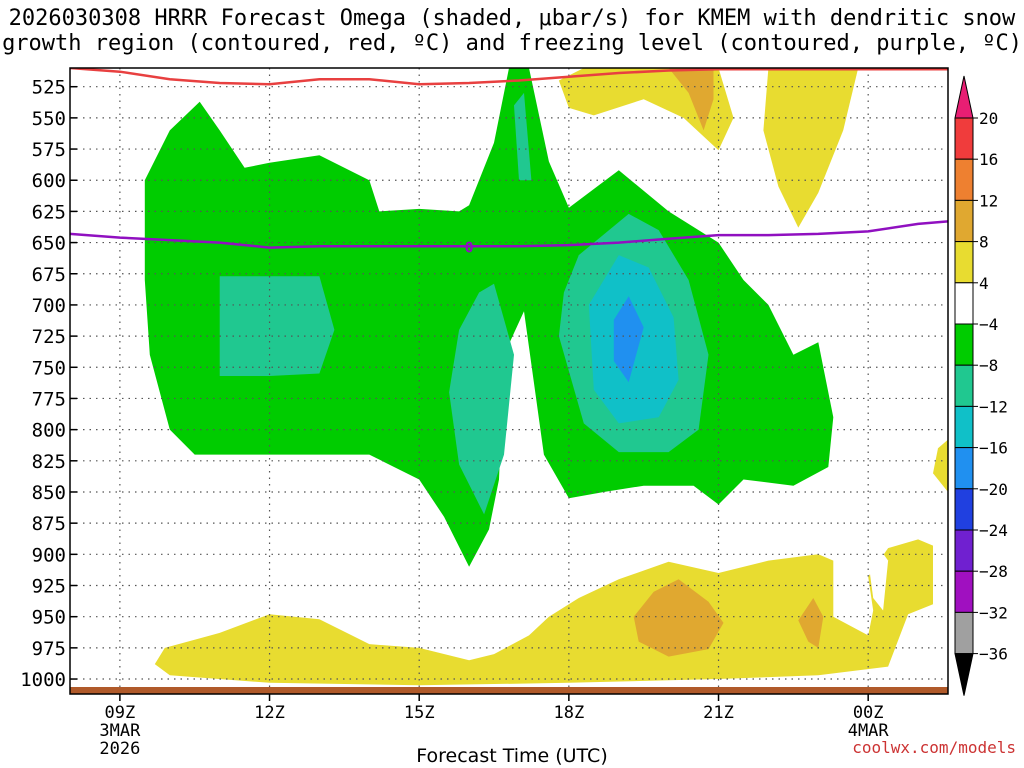 The image size is (1024, 768). Describe the element at coordinates (49, 368) in the screenshot. I see `y-tick-label-750: 750` at that location.